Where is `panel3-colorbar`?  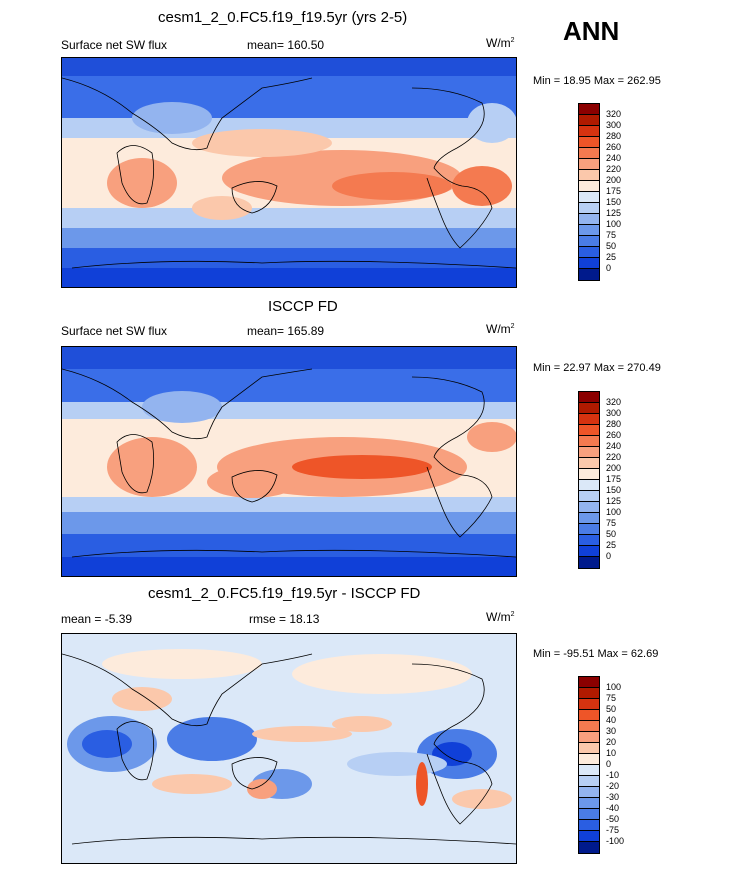
panel3-colorbar is located at coordinates (589, 765).